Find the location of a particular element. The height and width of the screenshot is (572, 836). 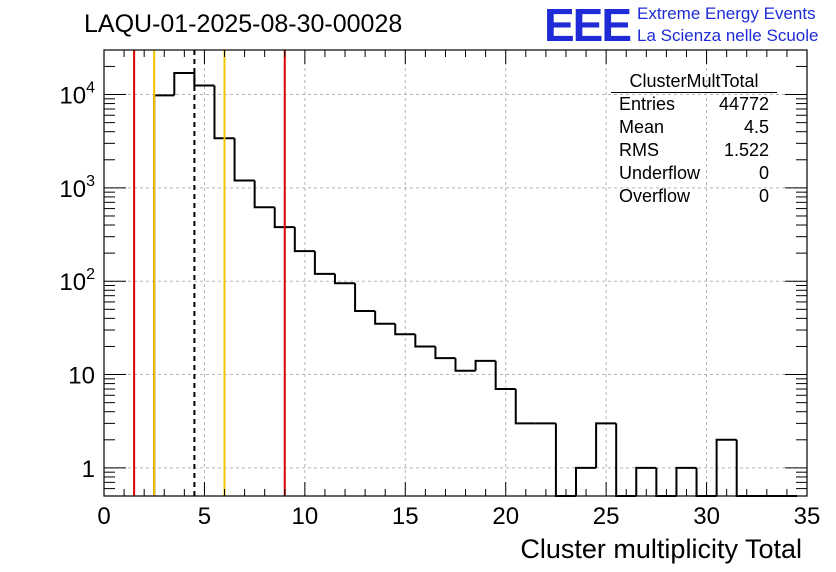

stats-label: Entries is located at coordinates (647, 104).